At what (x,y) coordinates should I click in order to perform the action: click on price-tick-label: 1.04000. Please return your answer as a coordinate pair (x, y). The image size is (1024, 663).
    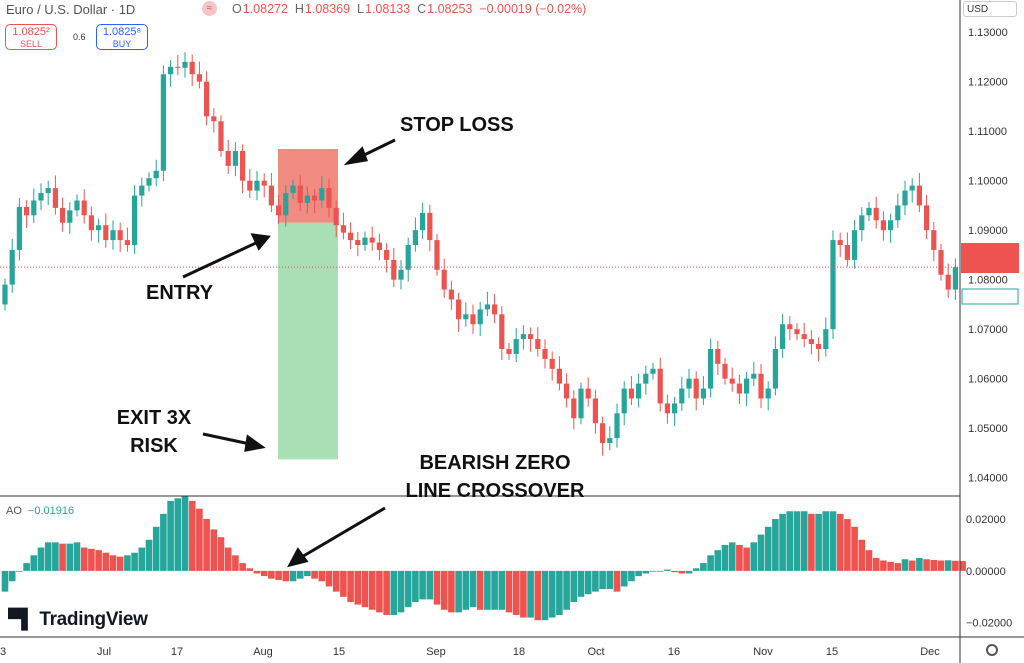
    Looking at the image, I should click on (988, 479).